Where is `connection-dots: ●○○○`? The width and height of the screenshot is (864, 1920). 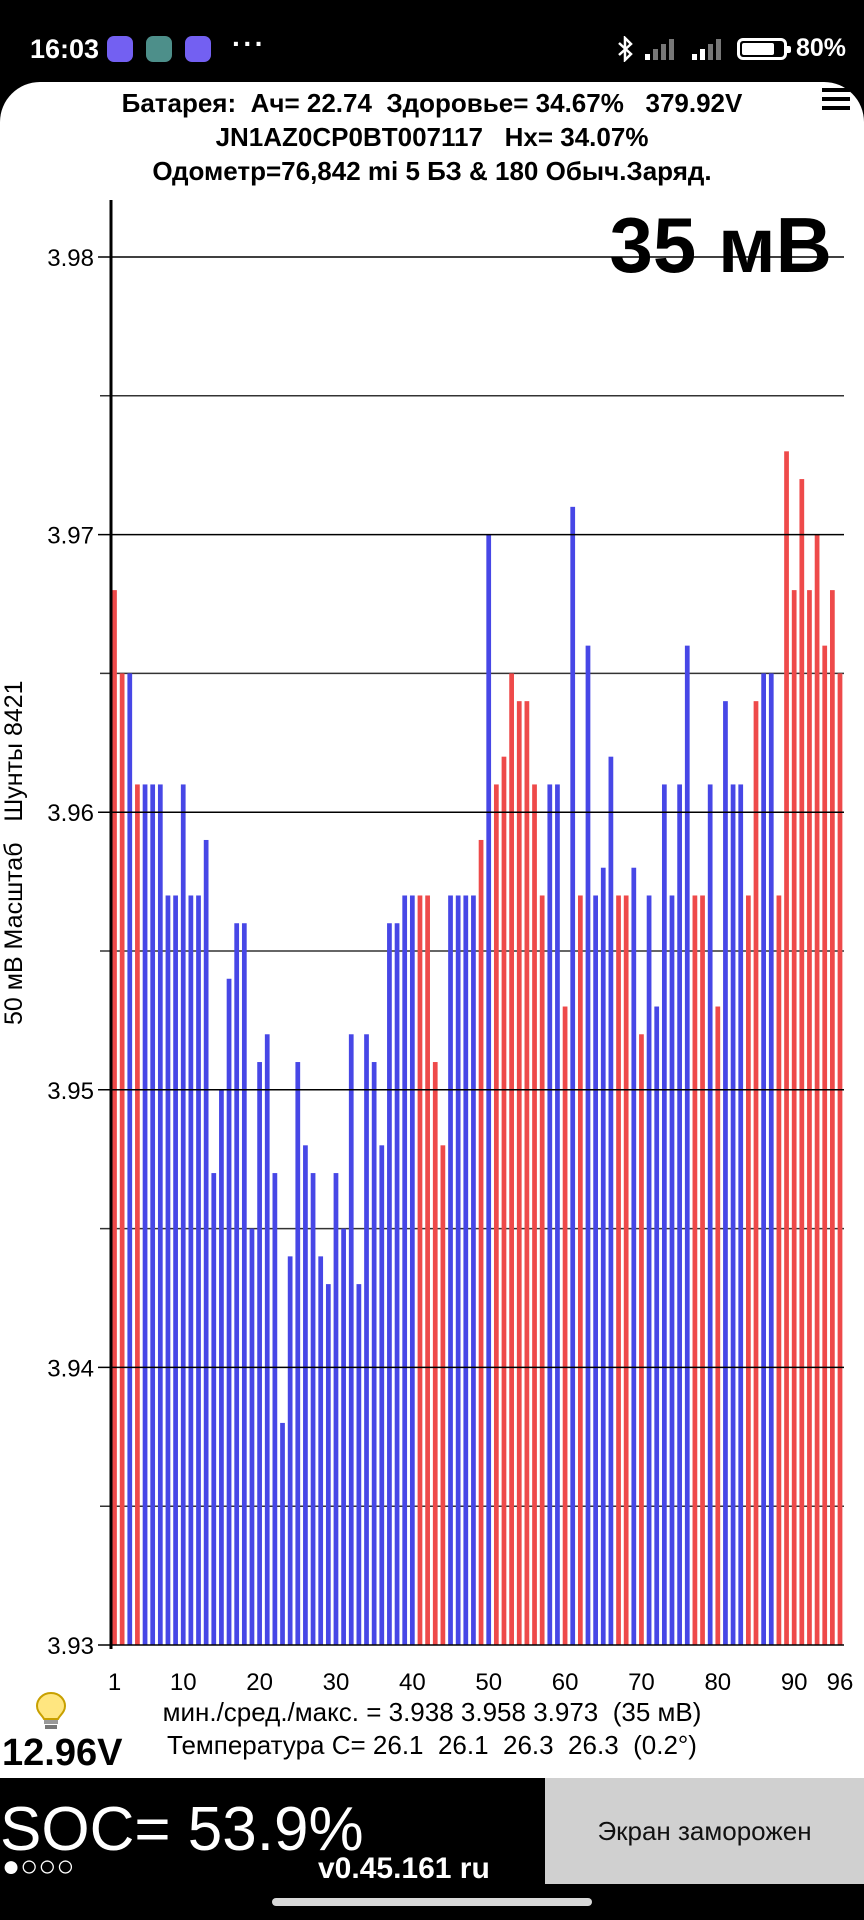
connection-dots: ●○○○ is located at coordinates (38, 1866).